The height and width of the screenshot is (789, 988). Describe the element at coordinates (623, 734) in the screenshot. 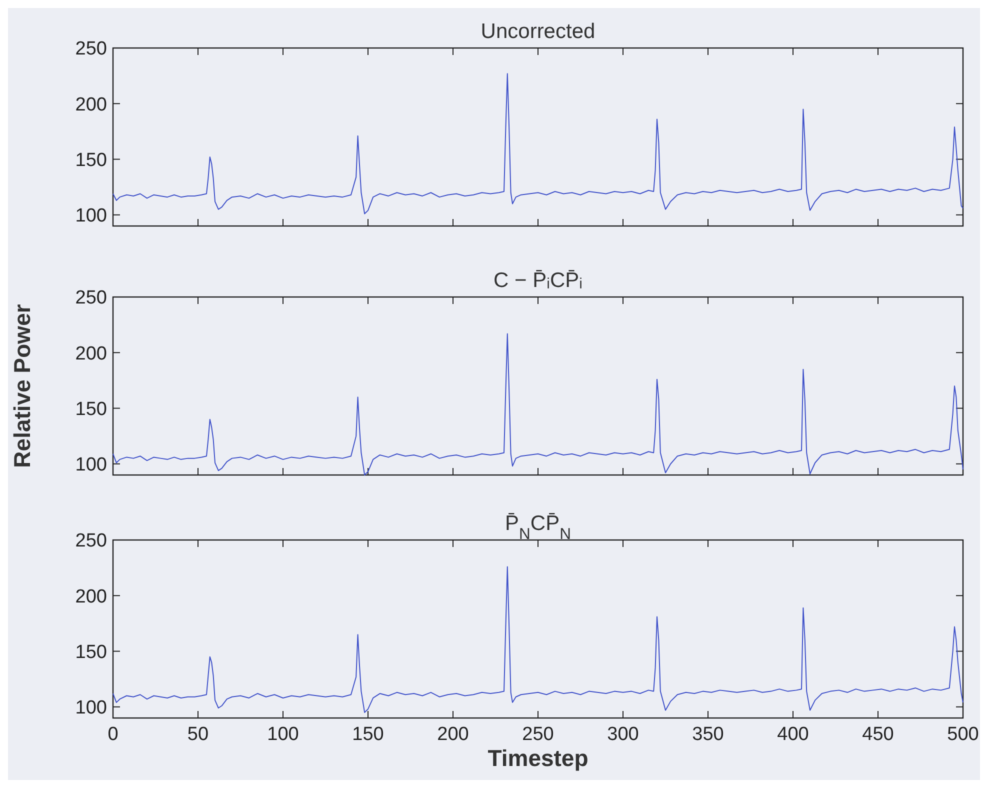

I see `x-tick-label: 300` at that location.